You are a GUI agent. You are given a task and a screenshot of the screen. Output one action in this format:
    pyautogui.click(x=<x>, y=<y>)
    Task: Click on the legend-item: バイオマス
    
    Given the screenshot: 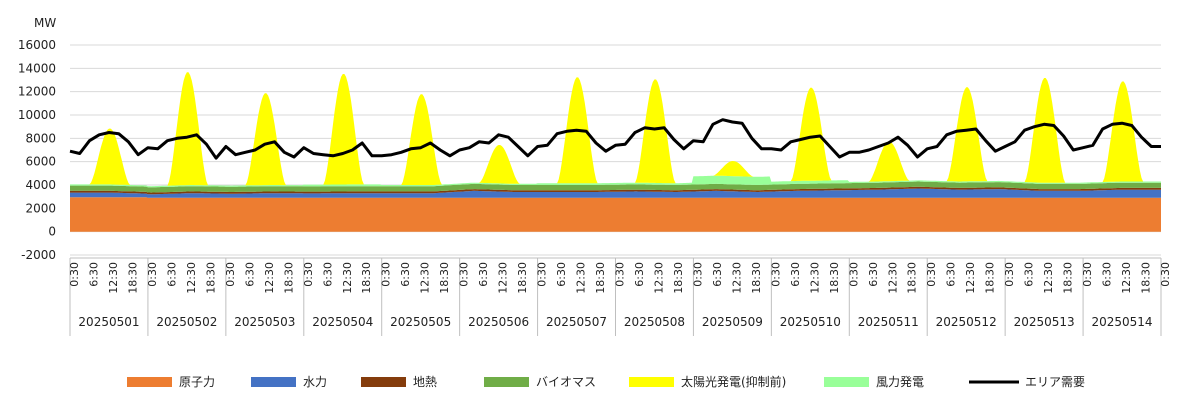 What is the action you would take?
    pyautogui.click(x=540, y=382)
    